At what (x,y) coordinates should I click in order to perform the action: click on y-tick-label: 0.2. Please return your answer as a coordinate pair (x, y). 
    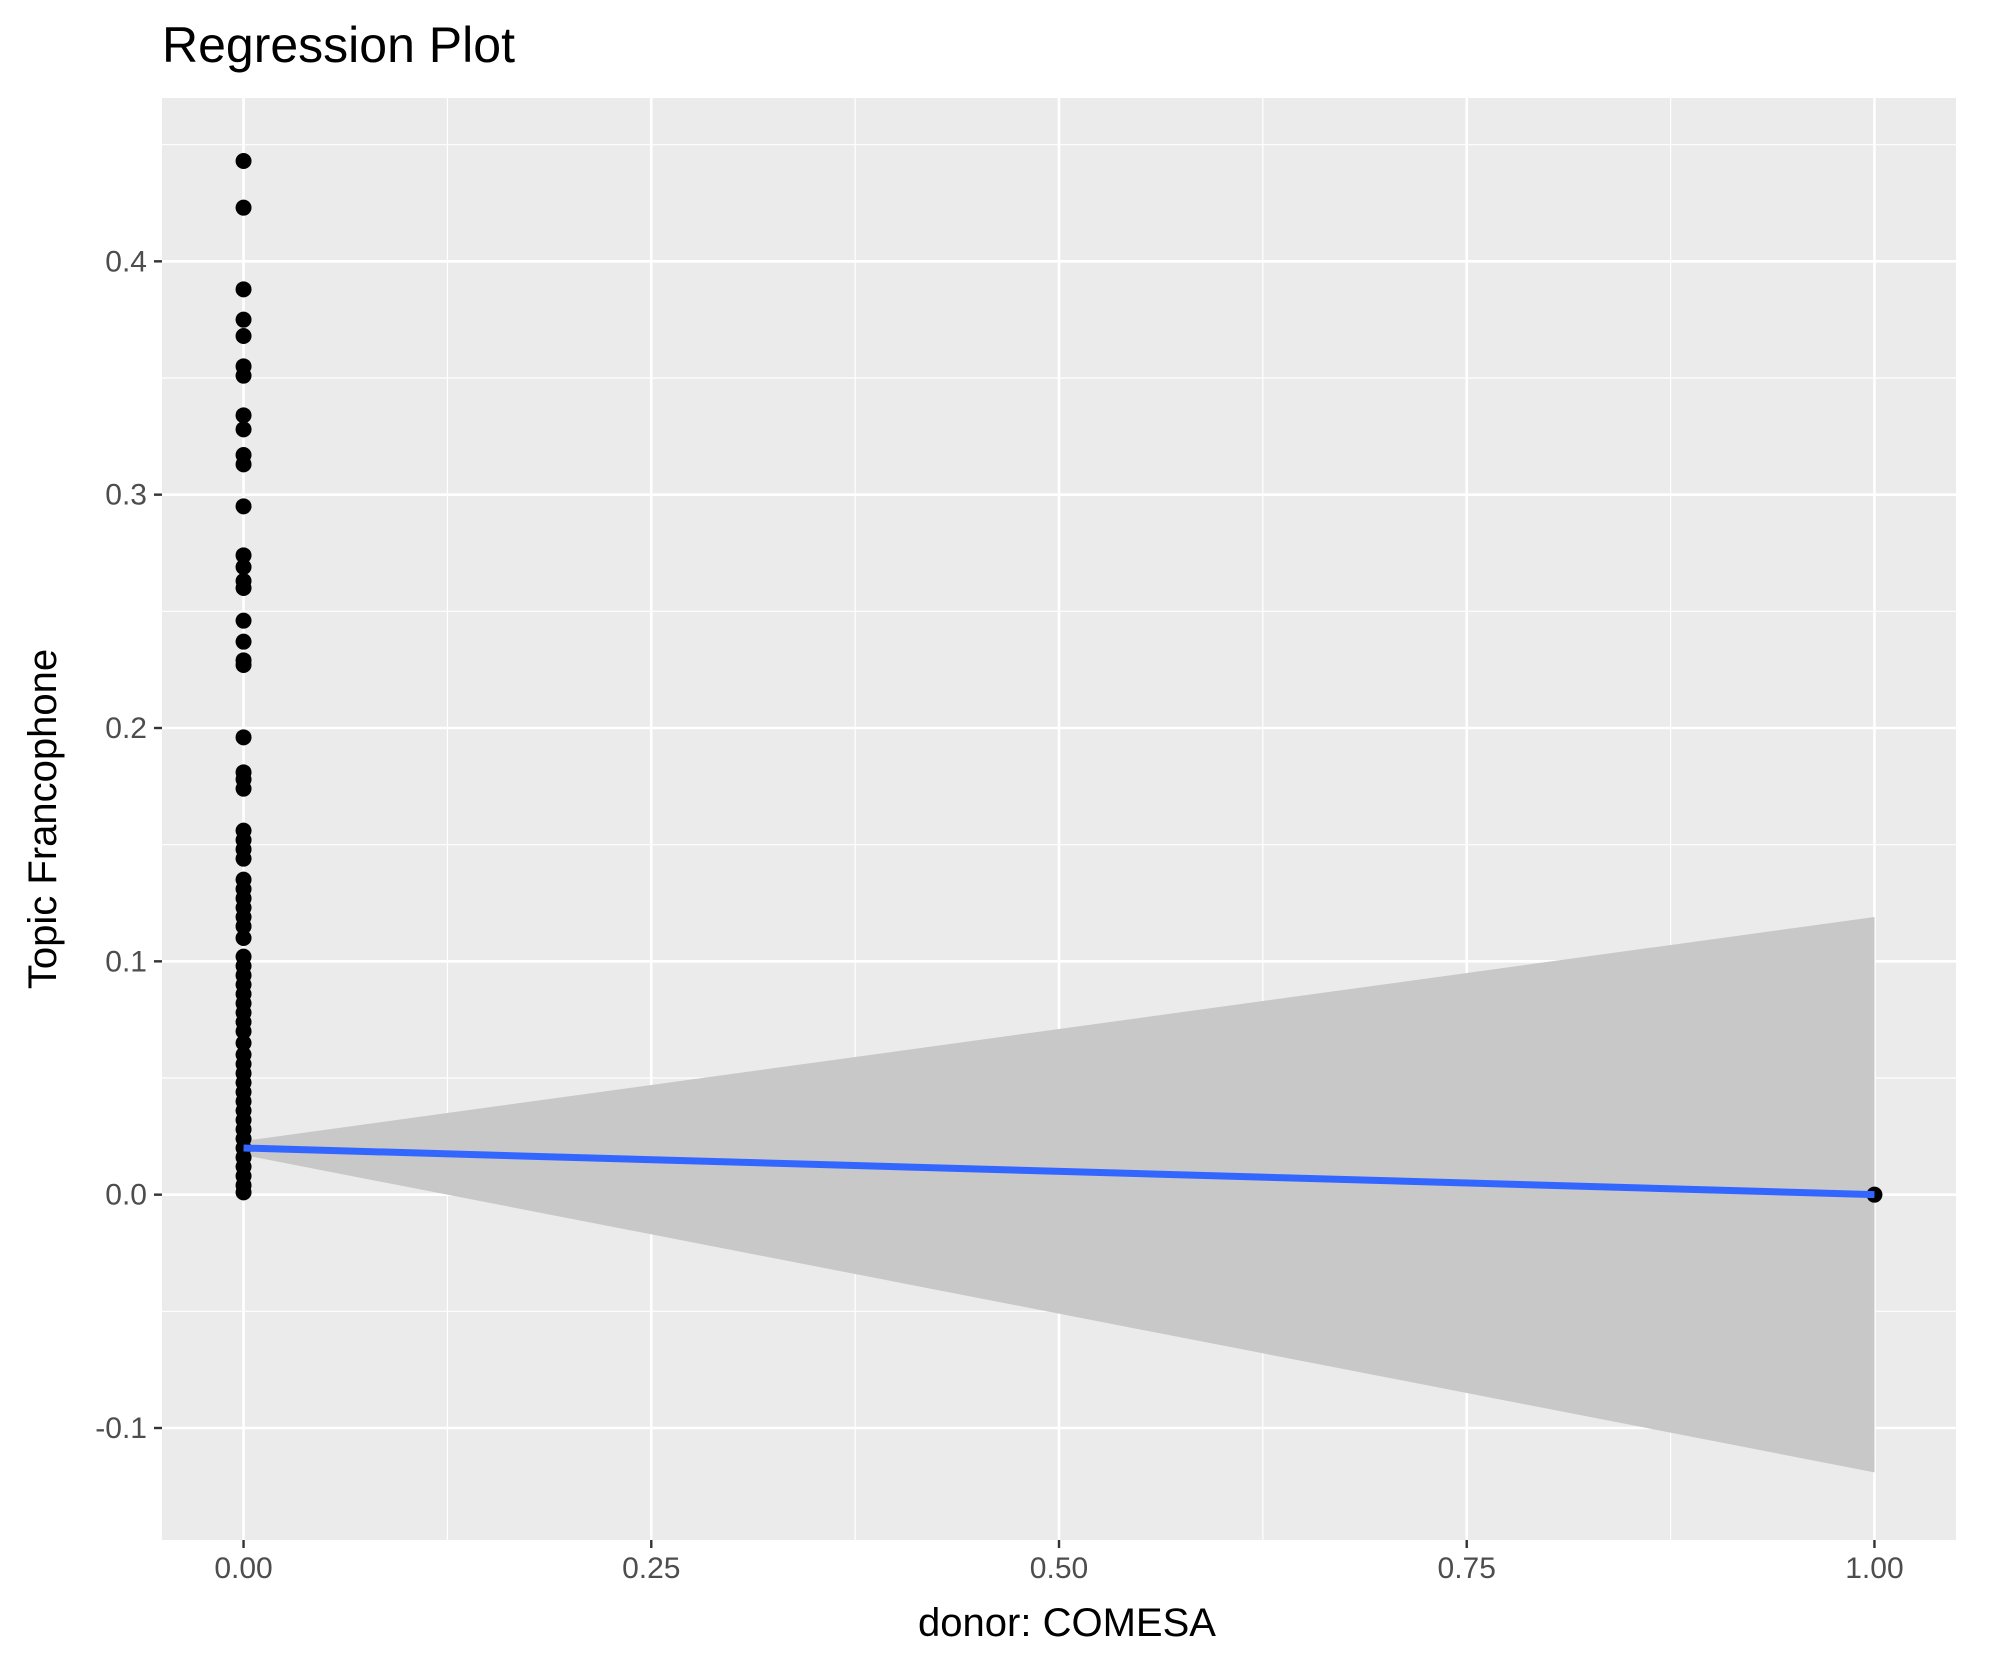
    Looking at the image, I should click on (126, 728).